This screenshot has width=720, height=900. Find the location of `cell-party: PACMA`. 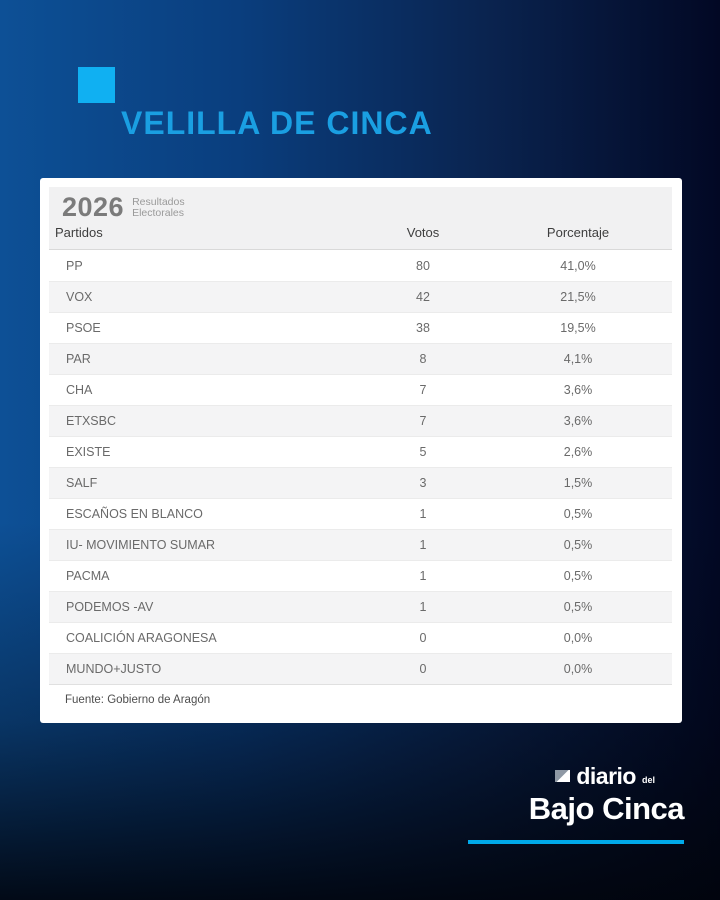

cell-party: PACMA is located at coordinates (88, 576).